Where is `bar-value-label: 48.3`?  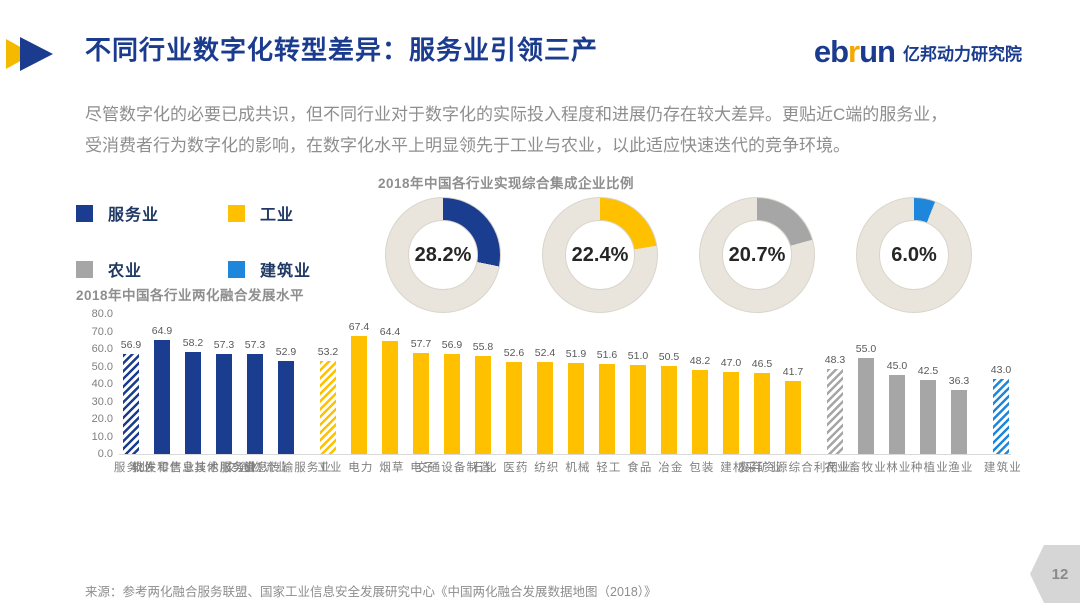
bar-value-label: 48.3 is located at coordinates (835, 360).